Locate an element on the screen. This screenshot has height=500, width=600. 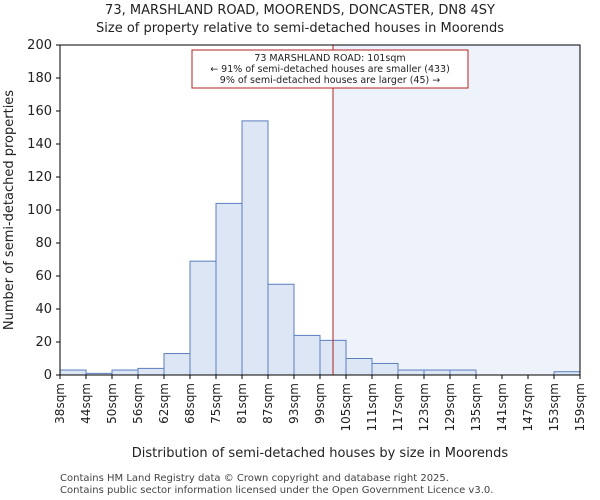
y-tick-label: 140 is located at coordinates (39, 144).